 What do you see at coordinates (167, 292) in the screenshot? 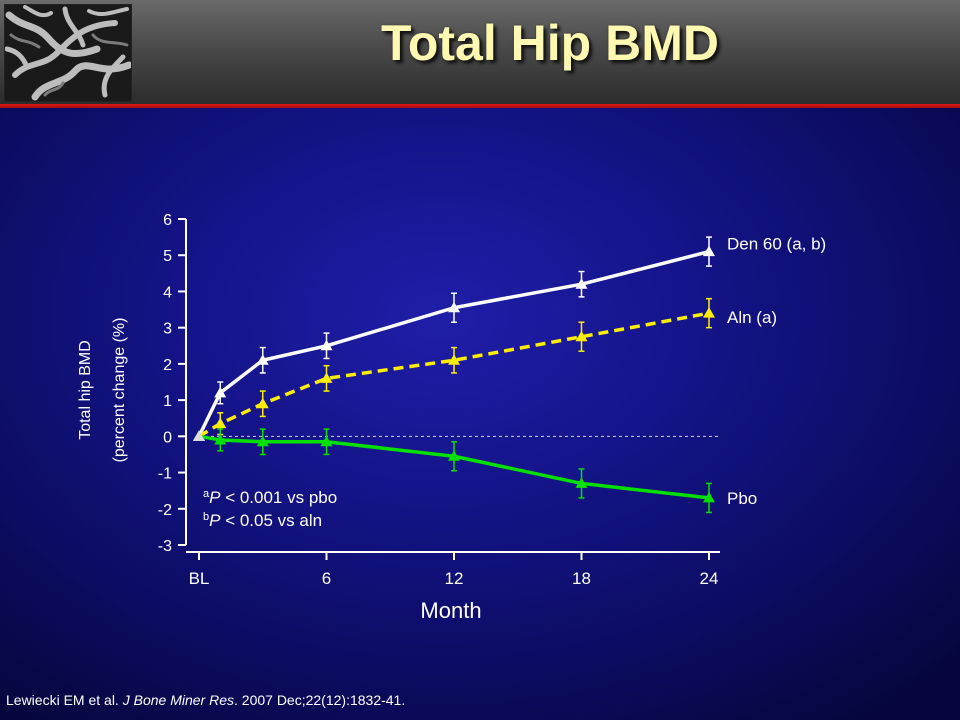
I see `y-tick-label: 4` at bounding box center [167, 292].